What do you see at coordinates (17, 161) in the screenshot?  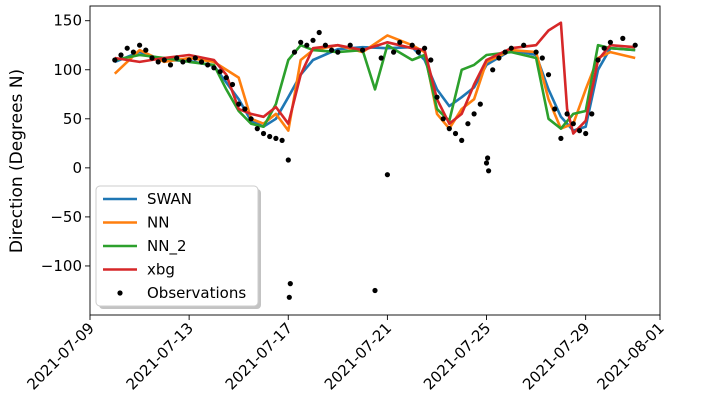 I see `y-axis-label: Direction (Degrees N)` at bounding box center [17, 161].